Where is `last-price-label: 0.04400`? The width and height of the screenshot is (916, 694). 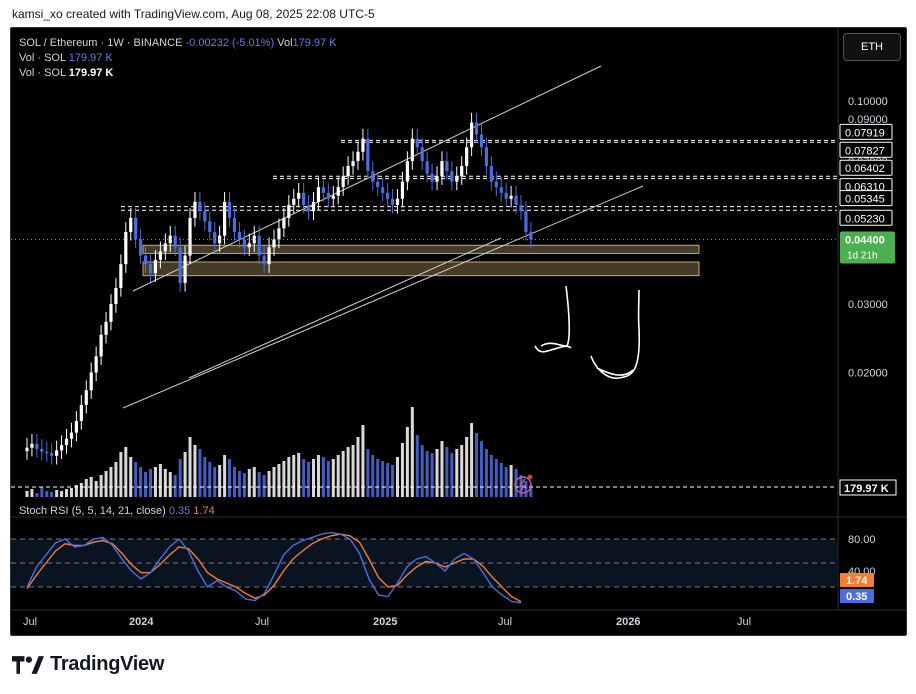 last-price-label: 0.04400 is located at coordinates (865, 240).